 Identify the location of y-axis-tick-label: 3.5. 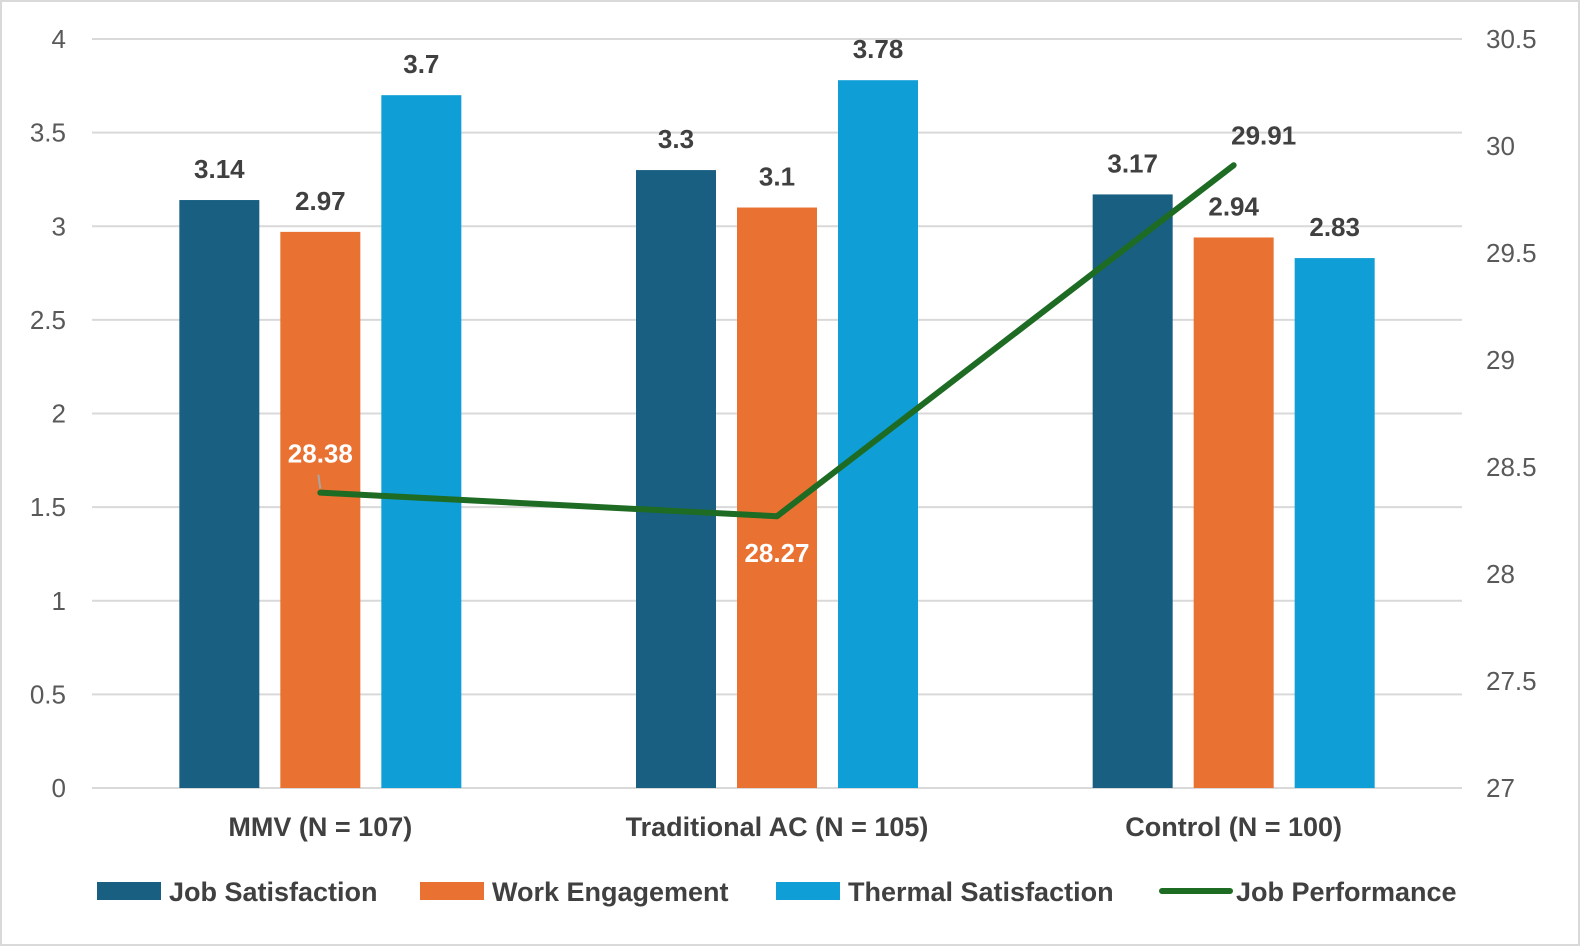
(48, 133).